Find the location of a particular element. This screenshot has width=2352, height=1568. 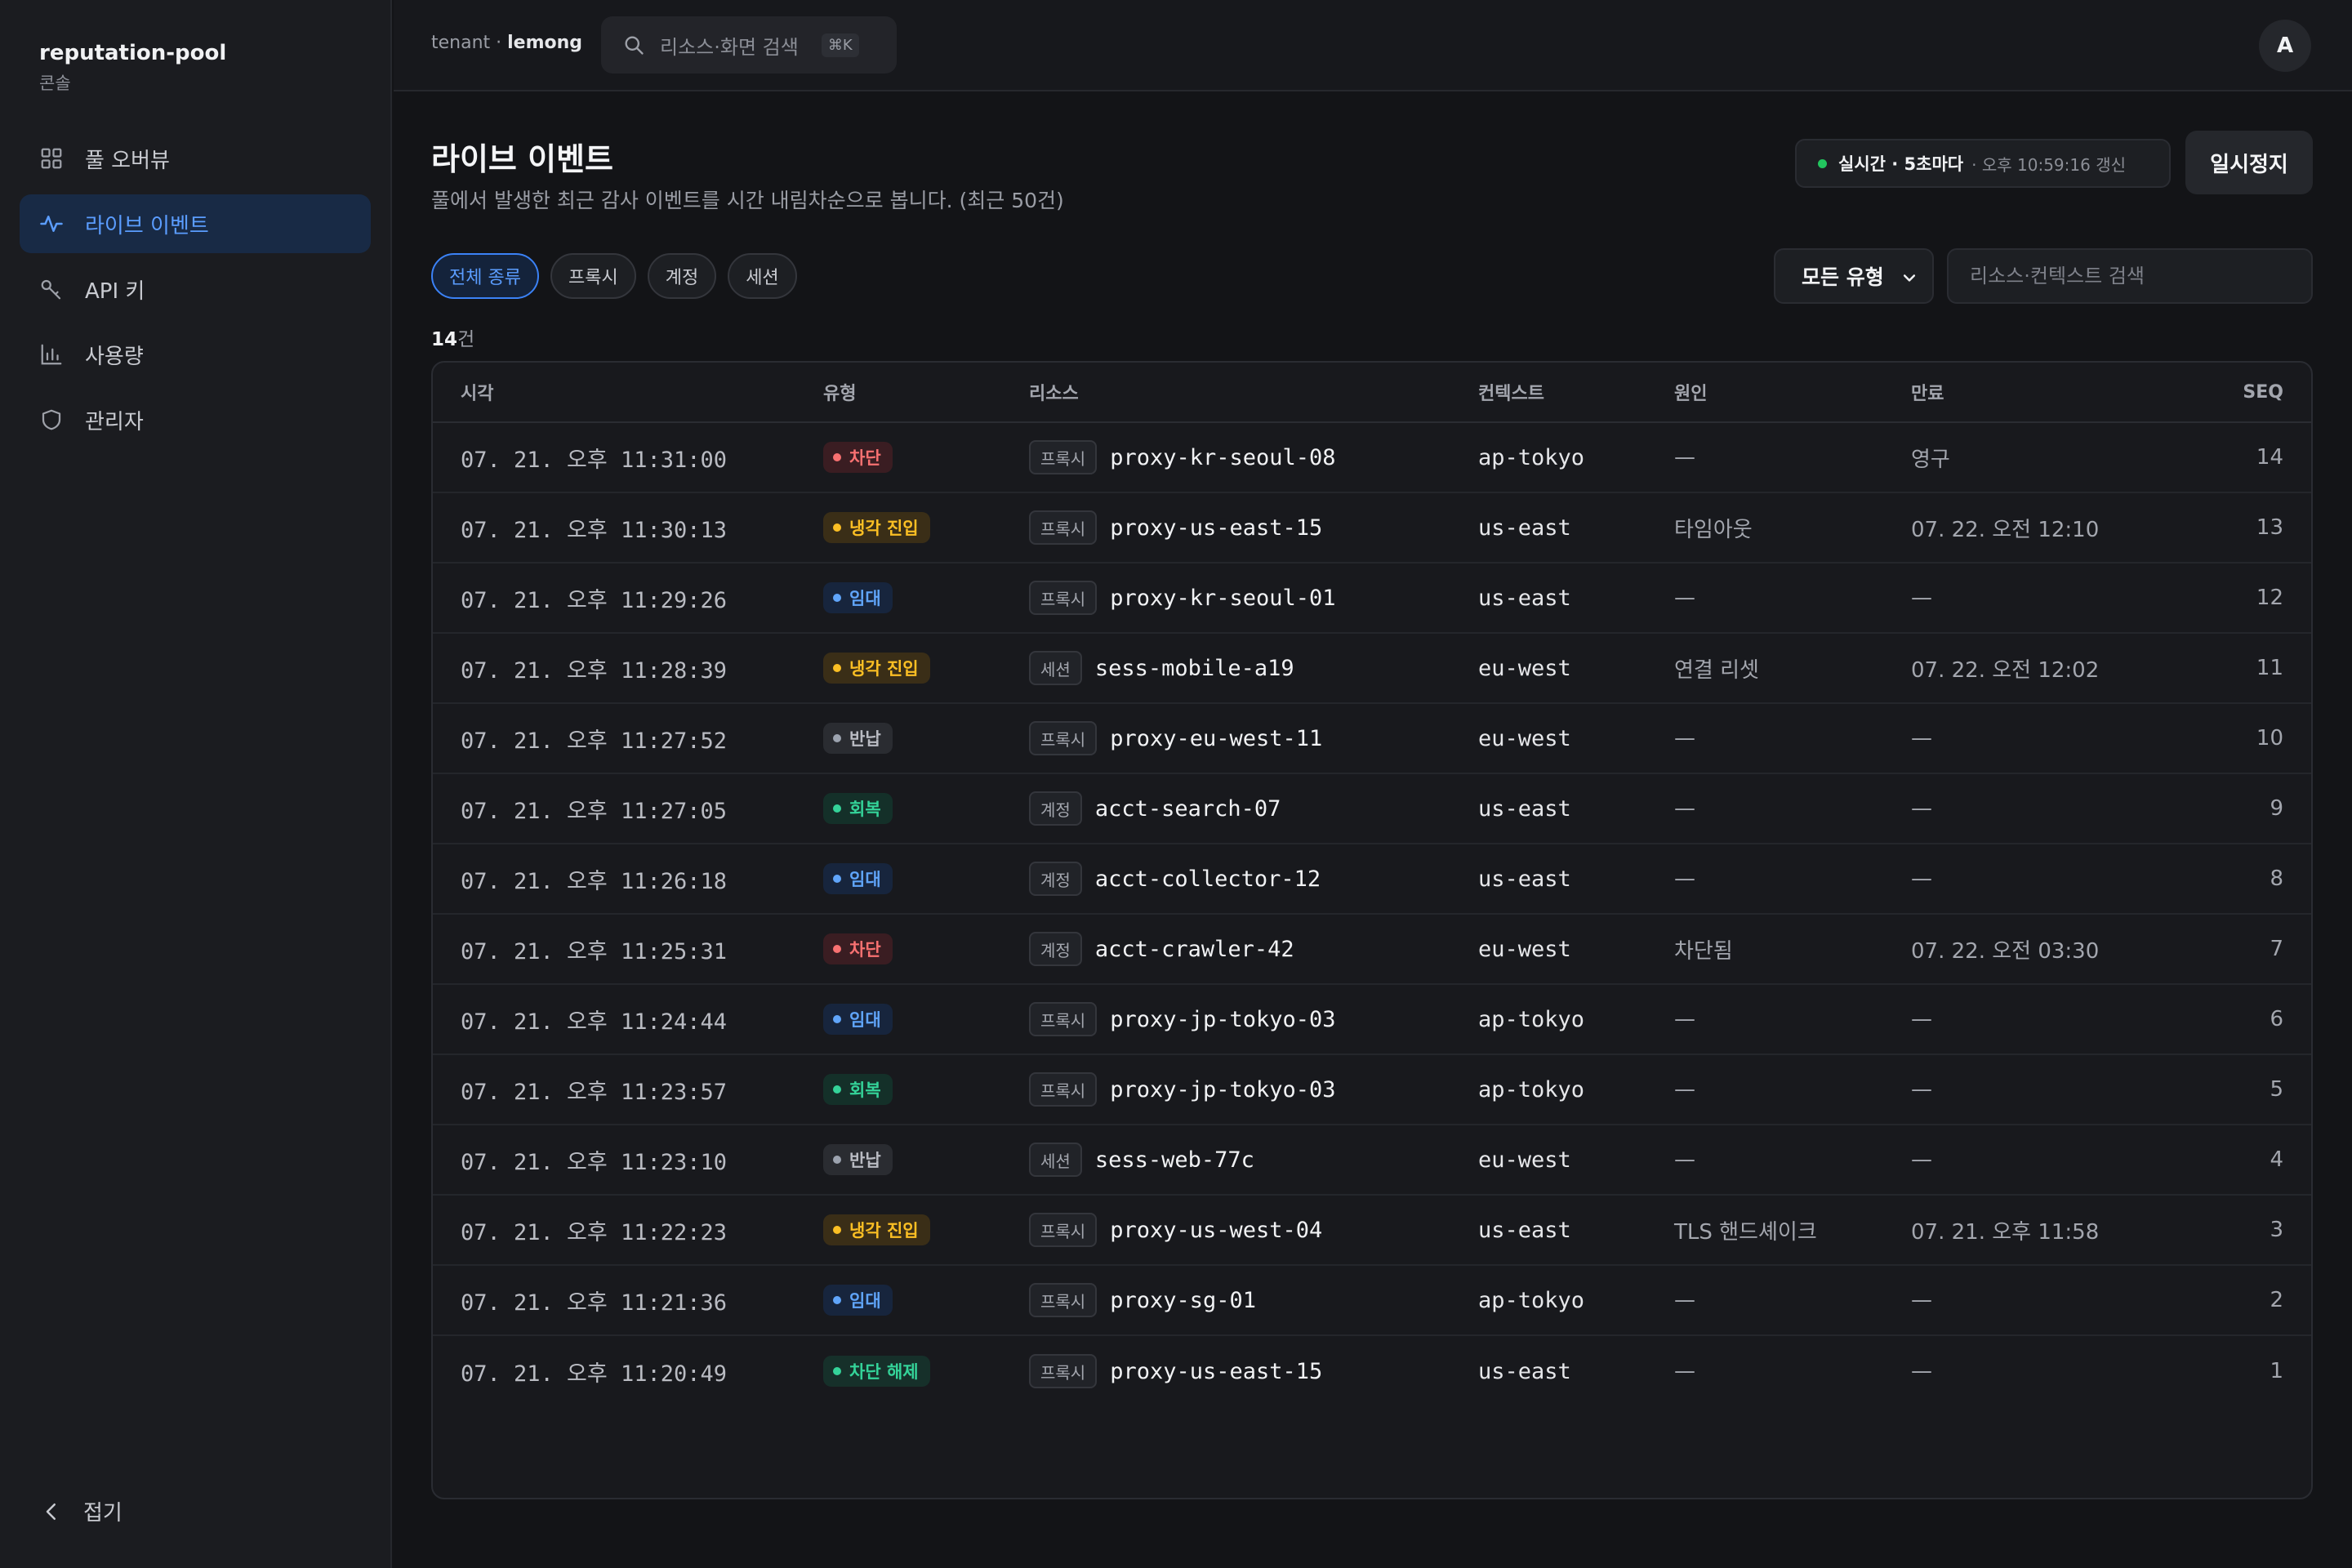

col-resource: 리소스 is located at coordinates (1054, 394).